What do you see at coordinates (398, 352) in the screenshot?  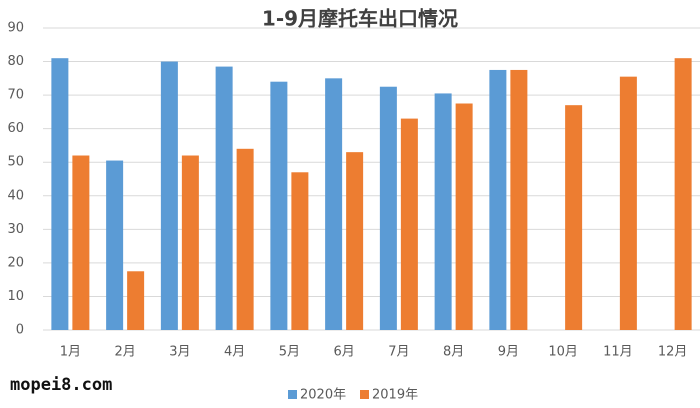 I see `x-tick-label: 7月` at bounding box center [398, 352].